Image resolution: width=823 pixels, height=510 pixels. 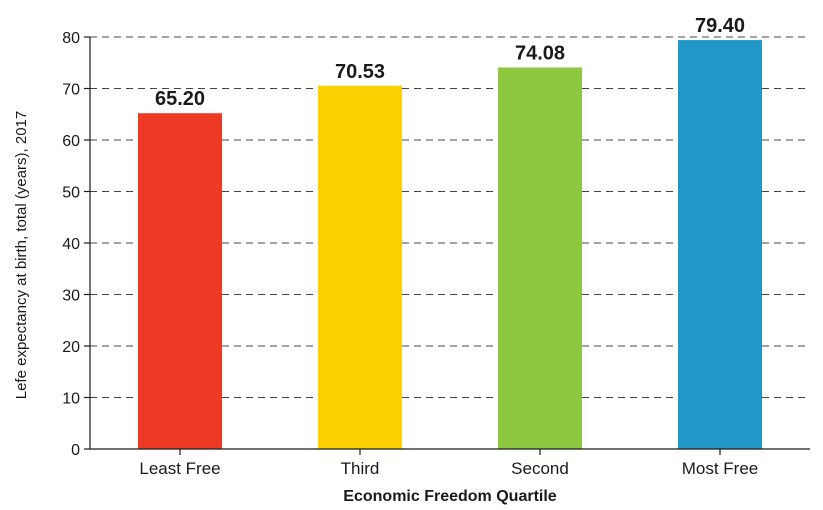 I want to click on y-tick-label-0: 0, so click(x=75, y=450).